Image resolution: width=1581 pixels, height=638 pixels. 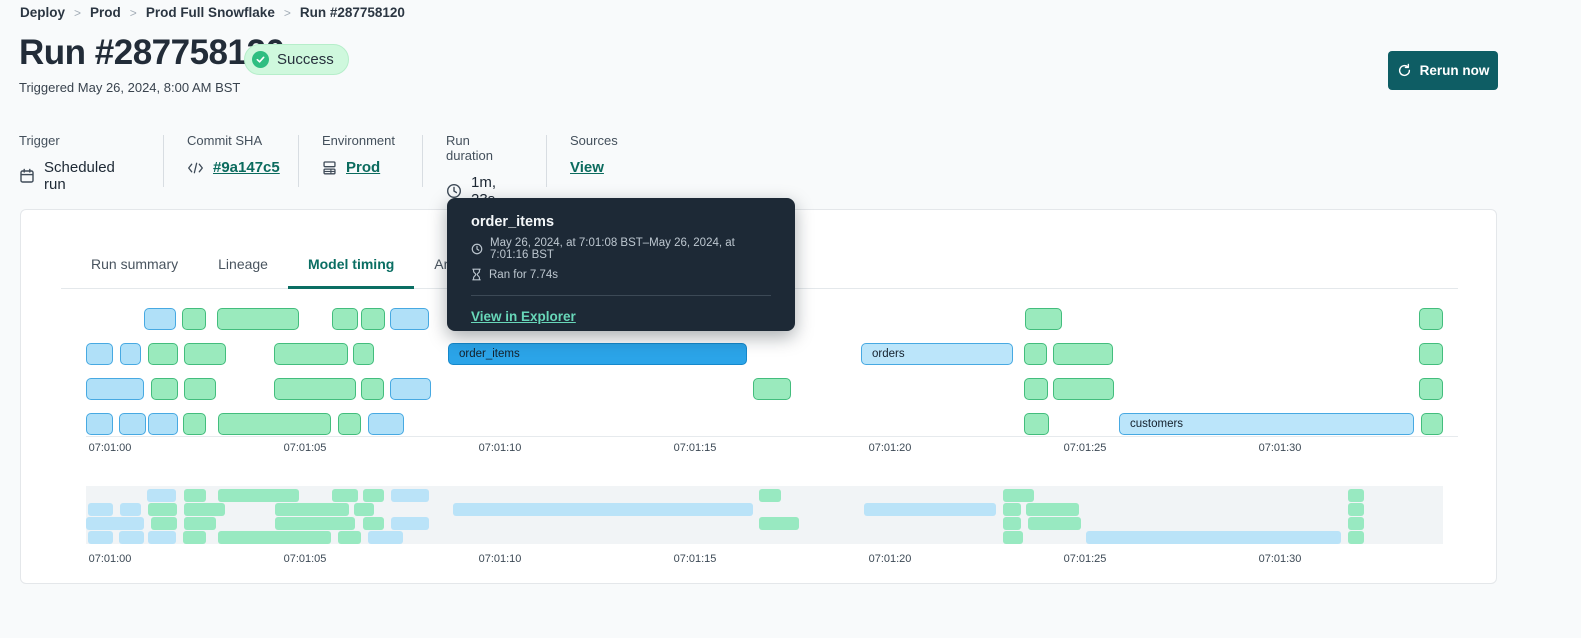 I want to click on breadcrumb-job: Prod Full Snowflake, so click(x=210, y=12).